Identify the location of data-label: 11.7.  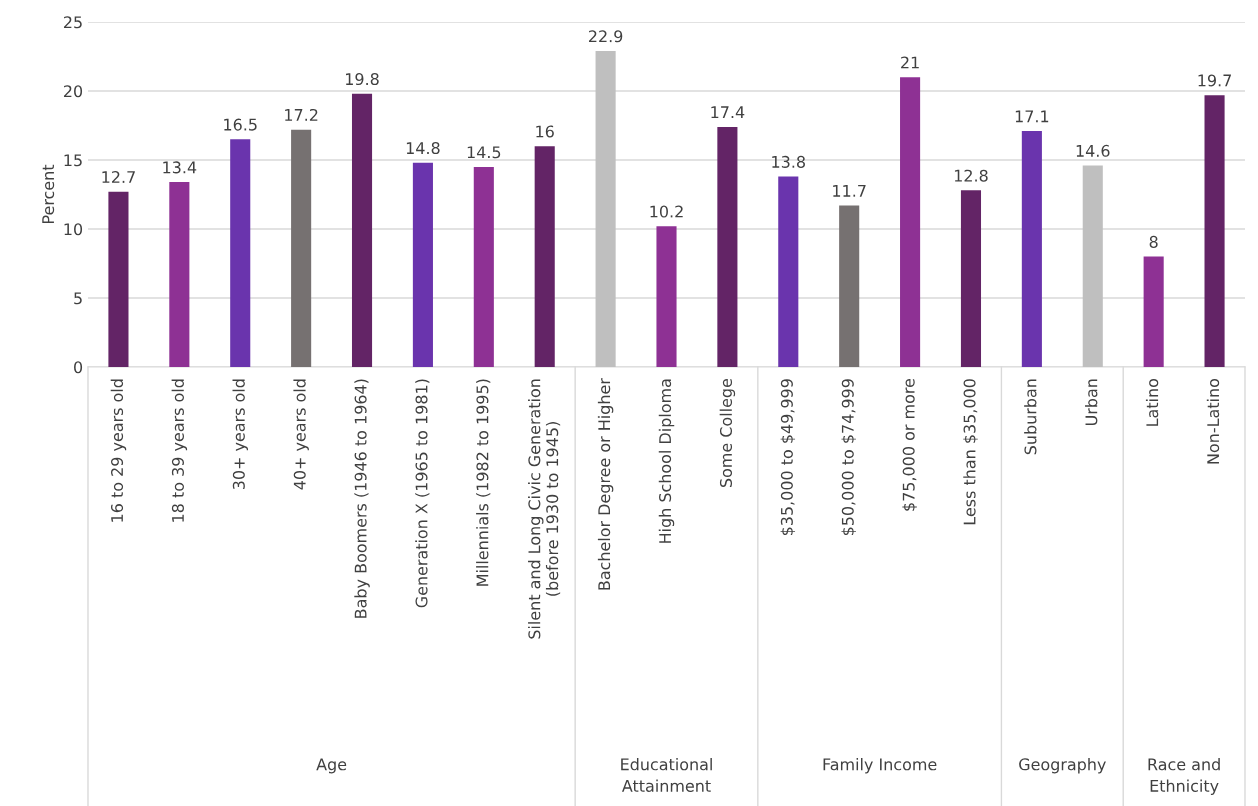
(849, 191).